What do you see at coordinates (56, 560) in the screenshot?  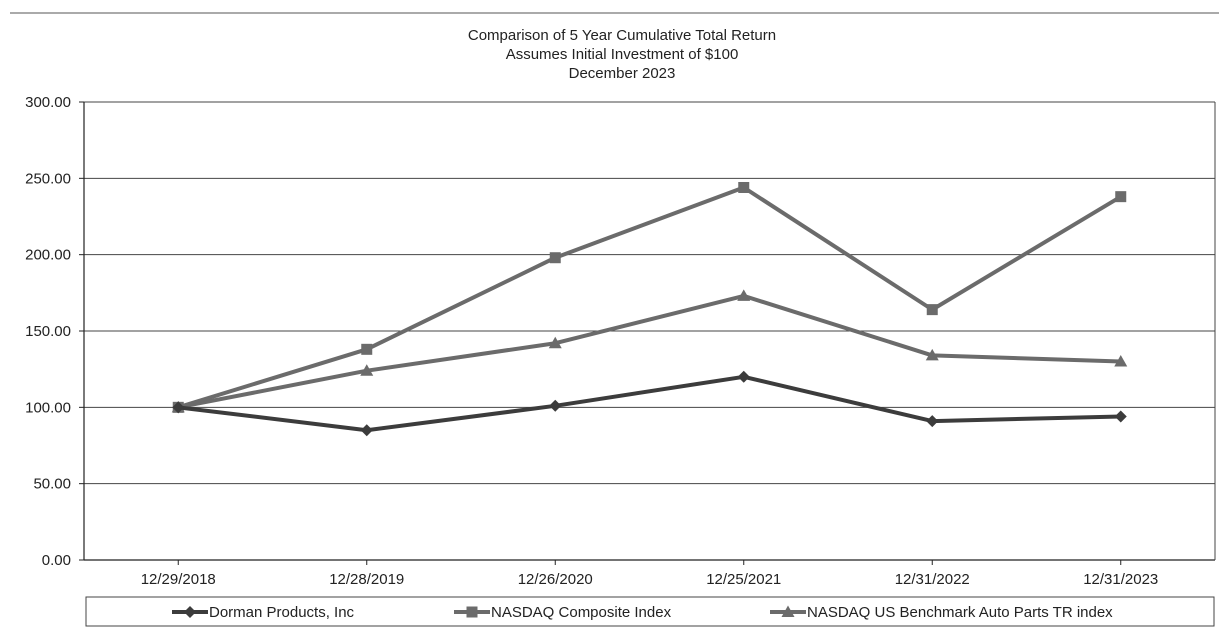 I see `y-tick-label: 0.00` at bounding box center [56, 560].